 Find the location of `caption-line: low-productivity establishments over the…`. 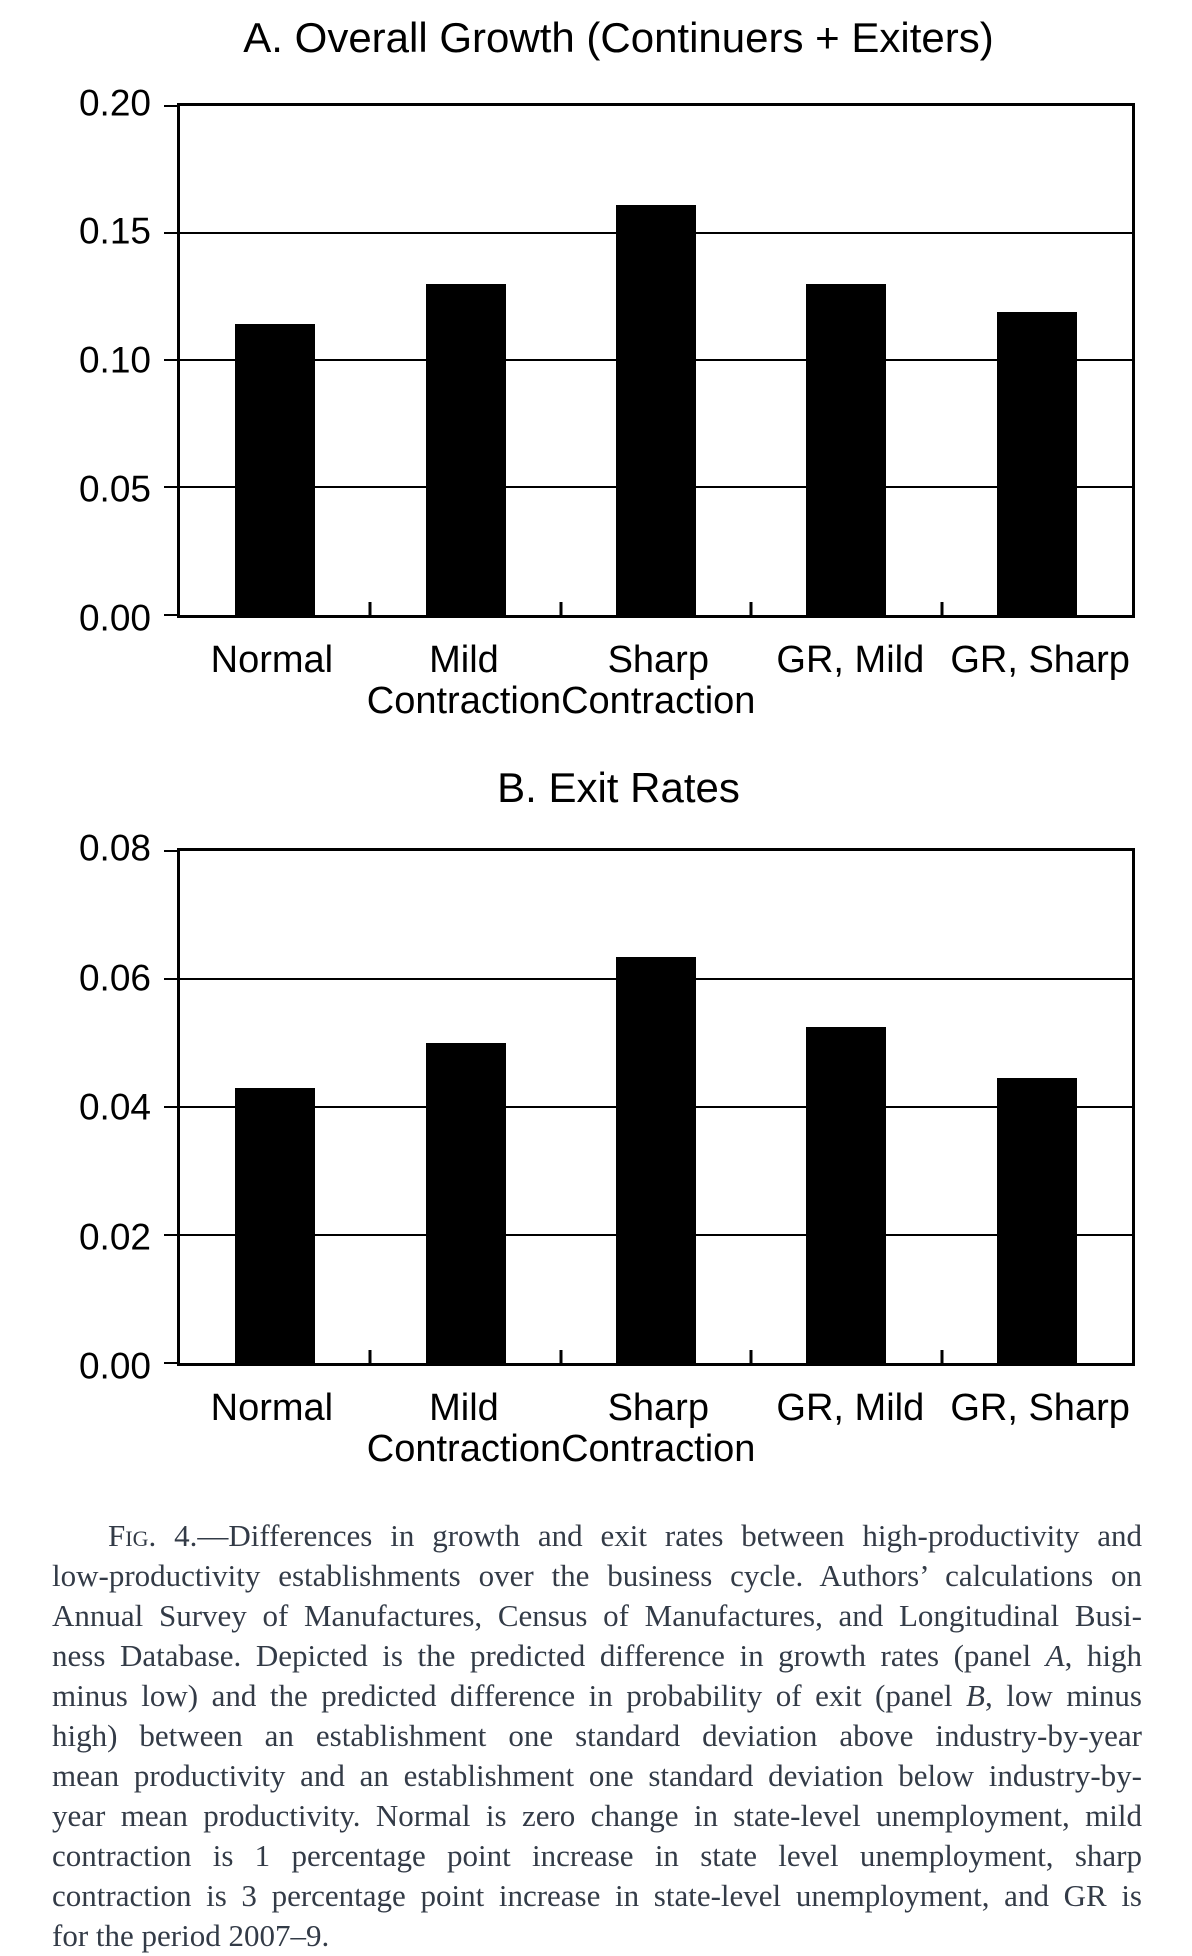

caption-line: low-productivity establishments over the… is located at coordinates (597, 1575).